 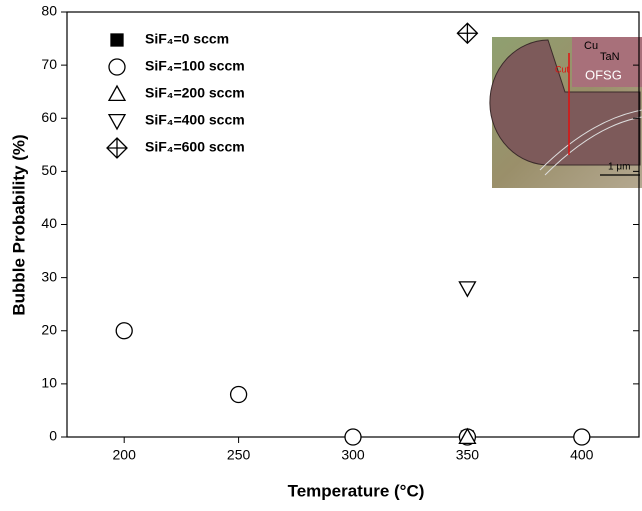 I want to click on inset-label: Cu, so click(x=591, y=46).